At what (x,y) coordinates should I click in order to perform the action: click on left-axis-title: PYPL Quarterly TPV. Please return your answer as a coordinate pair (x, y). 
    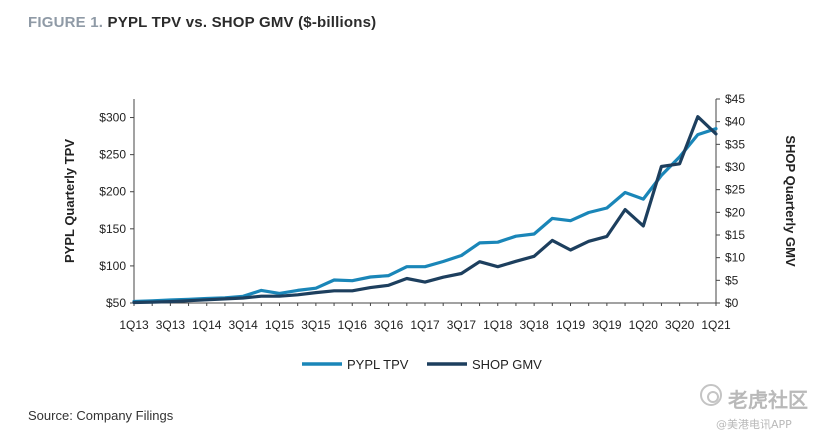
    Looking at the image, I should click on (69, 201).